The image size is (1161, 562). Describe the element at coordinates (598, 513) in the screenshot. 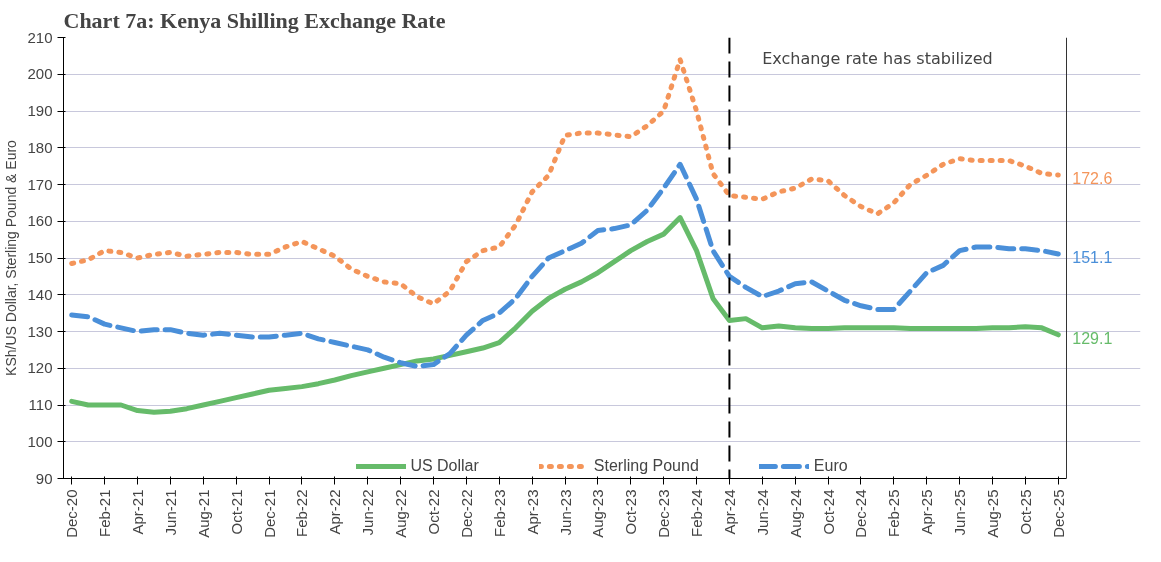

I see `x-tick-label: Aug-23` at that location.